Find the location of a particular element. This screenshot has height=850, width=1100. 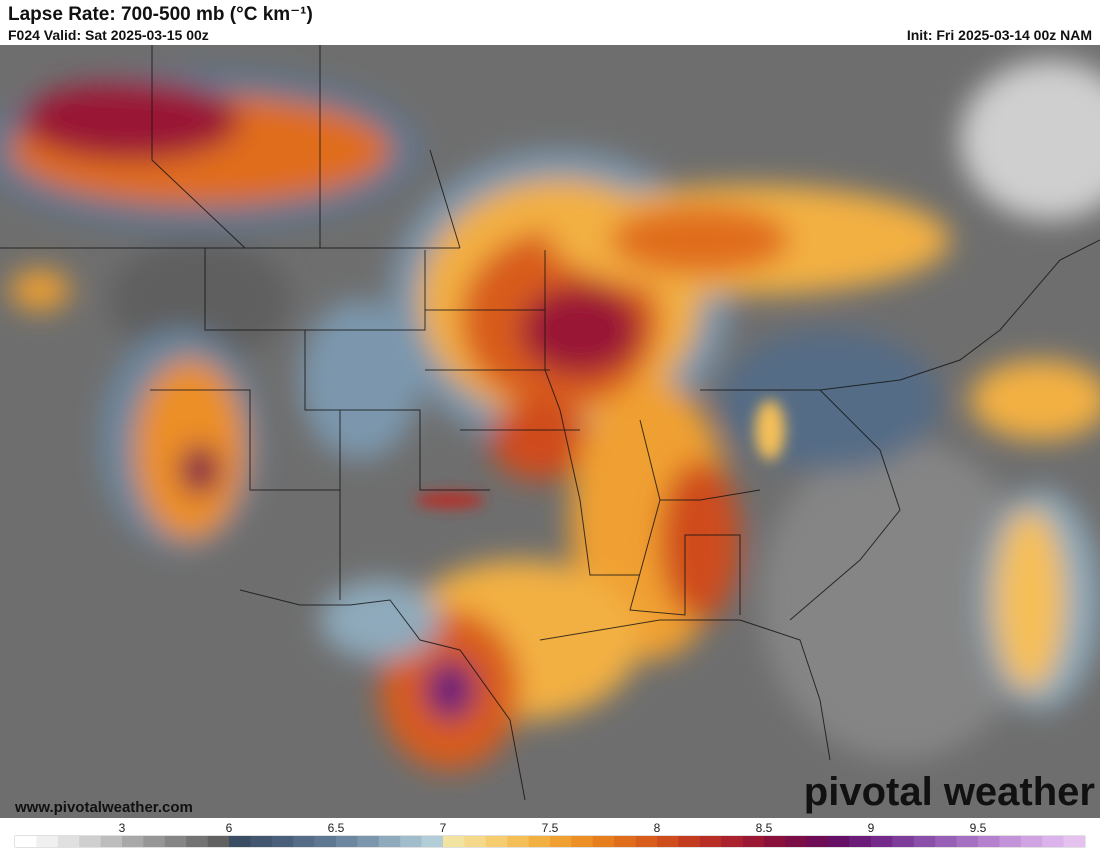

init-time: Init: Fri 2025-03-14 00z NAM is located at coordinates (999, 35).